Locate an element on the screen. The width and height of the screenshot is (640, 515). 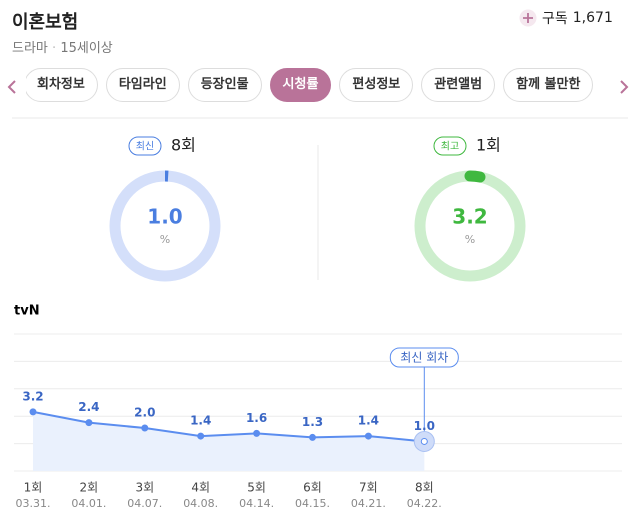
x-tick-label: 3회 is located at coordinates (144, 488).